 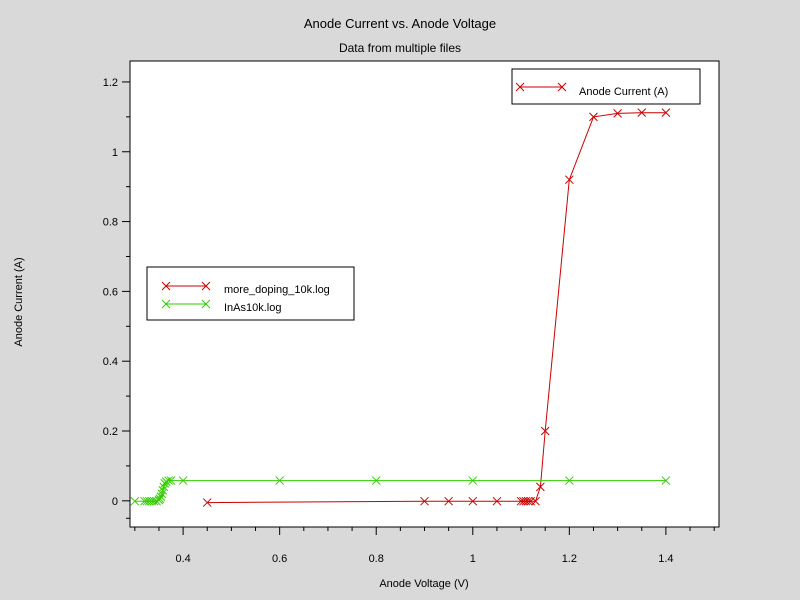 I want to click on y-tick-label: 1.2, so click(x=110, y=83).